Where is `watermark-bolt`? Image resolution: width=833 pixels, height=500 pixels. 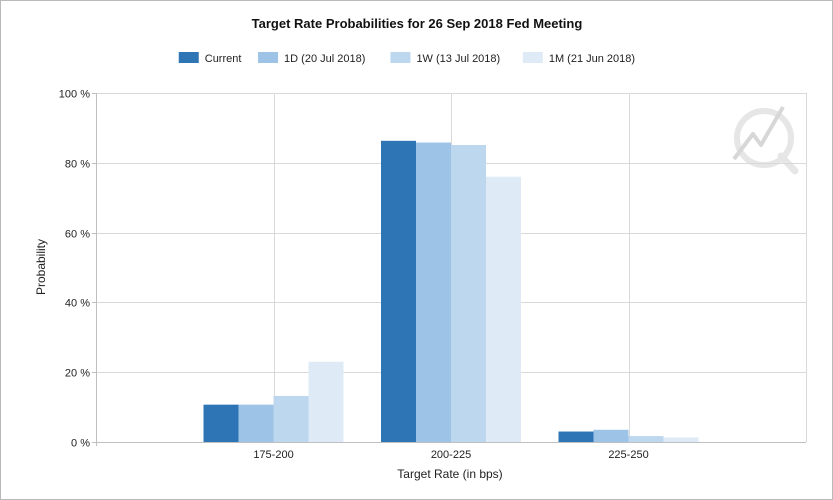
watermark-bolt is located at coordinates (758, 133).